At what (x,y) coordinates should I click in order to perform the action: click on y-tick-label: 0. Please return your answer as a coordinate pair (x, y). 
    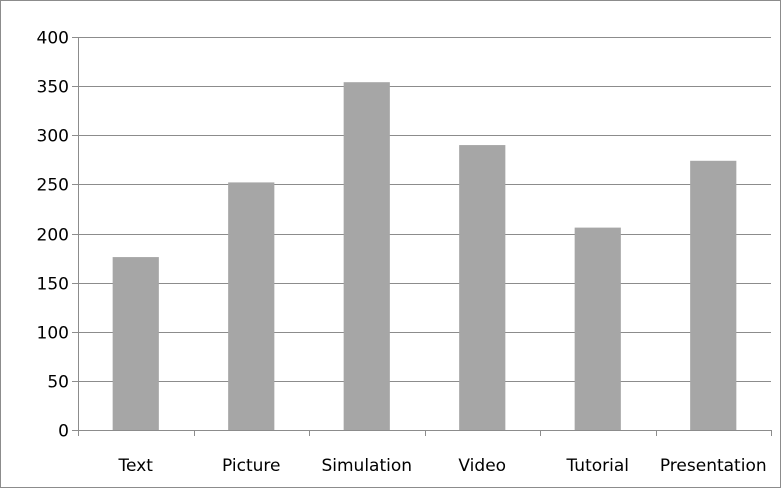
    Looking at the image, I should click on (63, 432).